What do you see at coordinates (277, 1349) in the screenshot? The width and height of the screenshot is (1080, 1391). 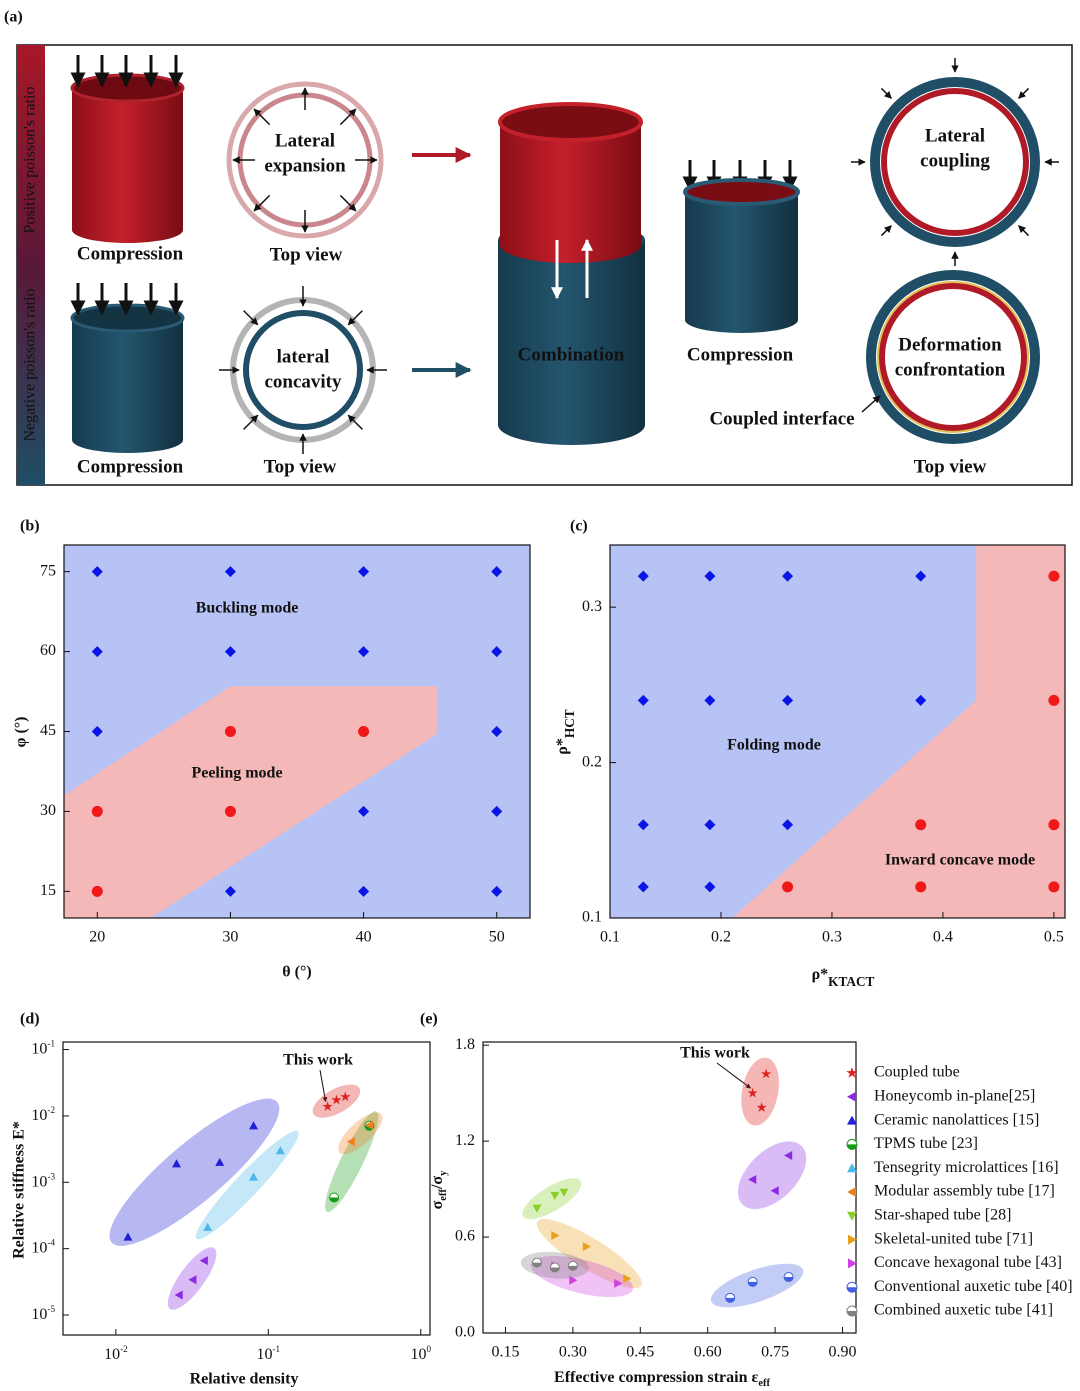 I see `tick-exponent: -1` at bounding box center [277, 1349].